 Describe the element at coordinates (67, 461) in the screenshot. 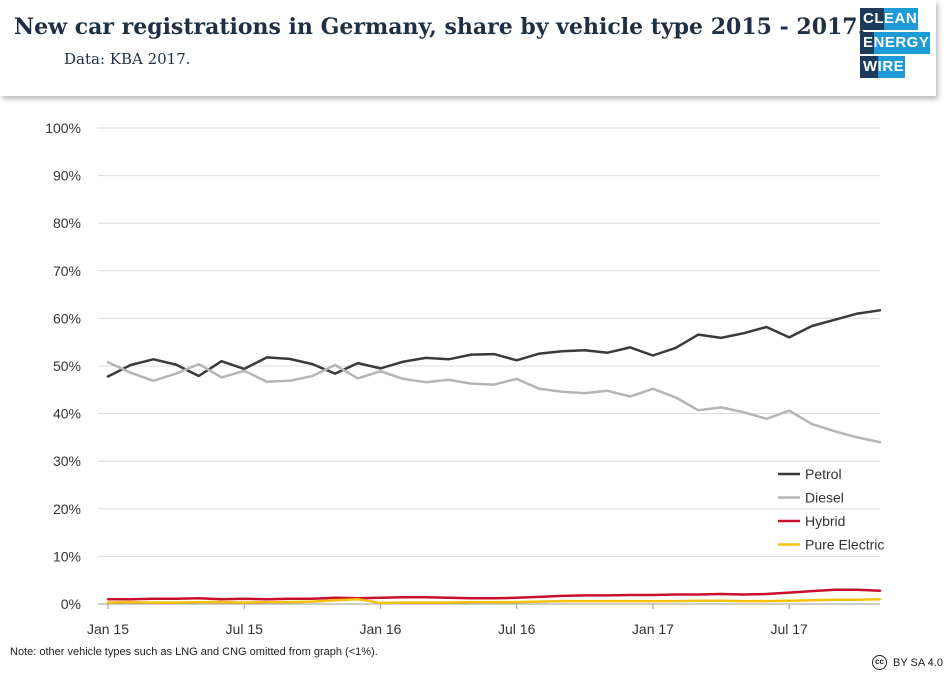

I see `y-tick-label-30: 30%` at that location.